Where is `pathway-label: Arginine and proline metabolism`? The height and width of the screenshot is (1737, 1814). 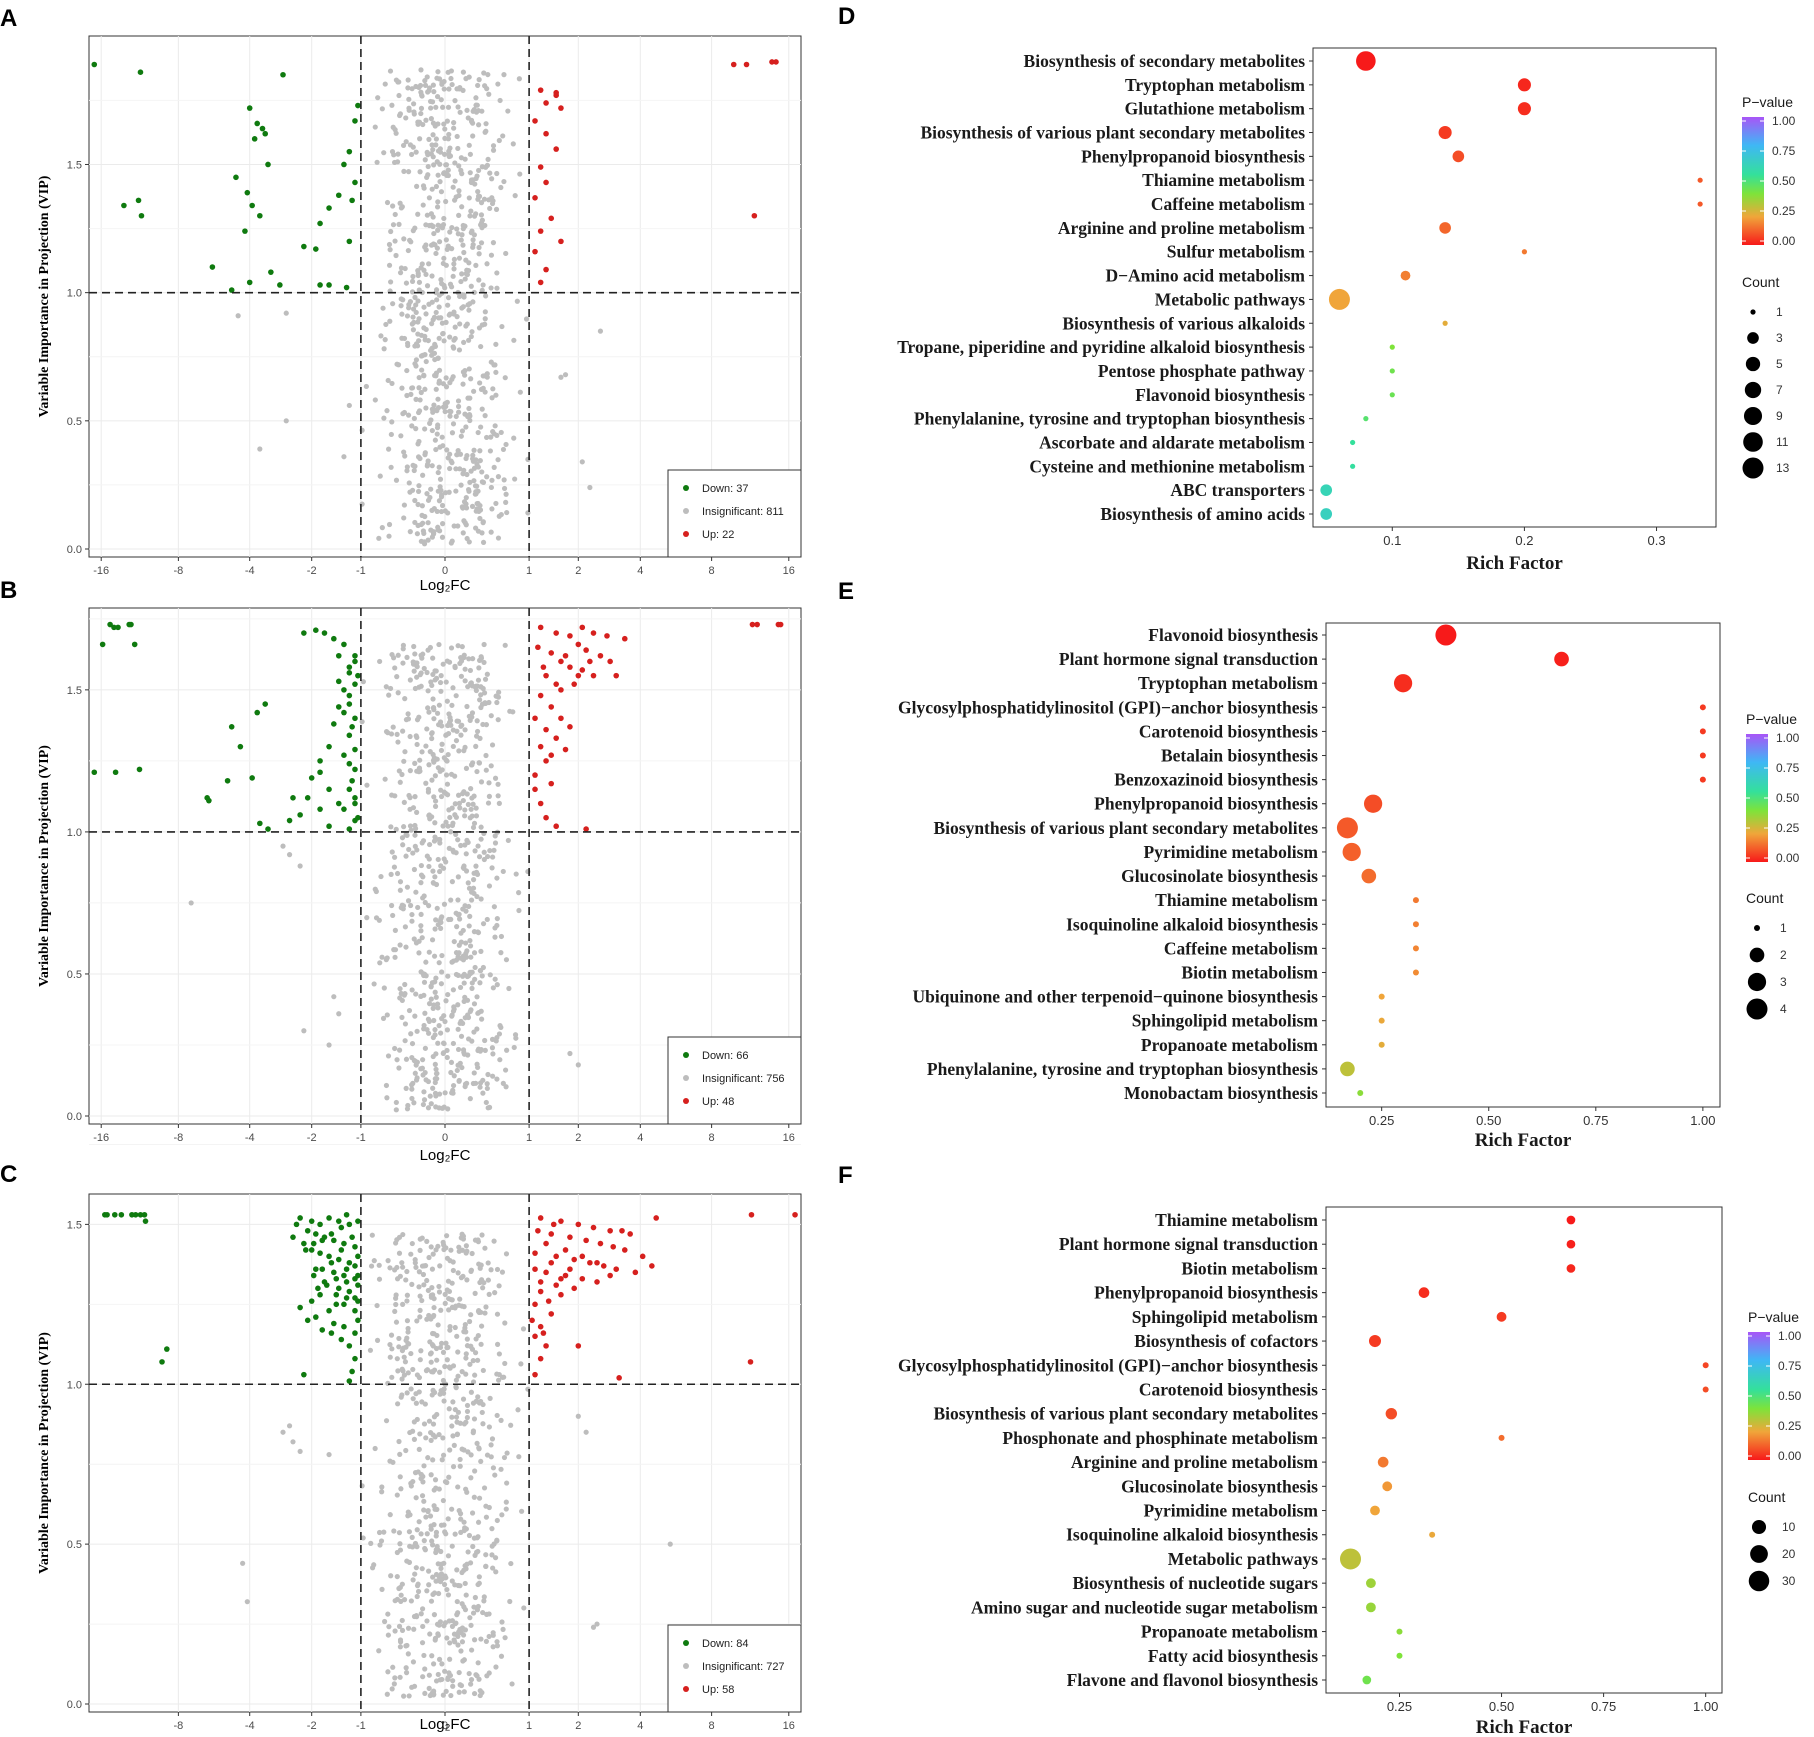
pathway-label: Arginine and proline metabolism is located at coordinates (1182, 228).